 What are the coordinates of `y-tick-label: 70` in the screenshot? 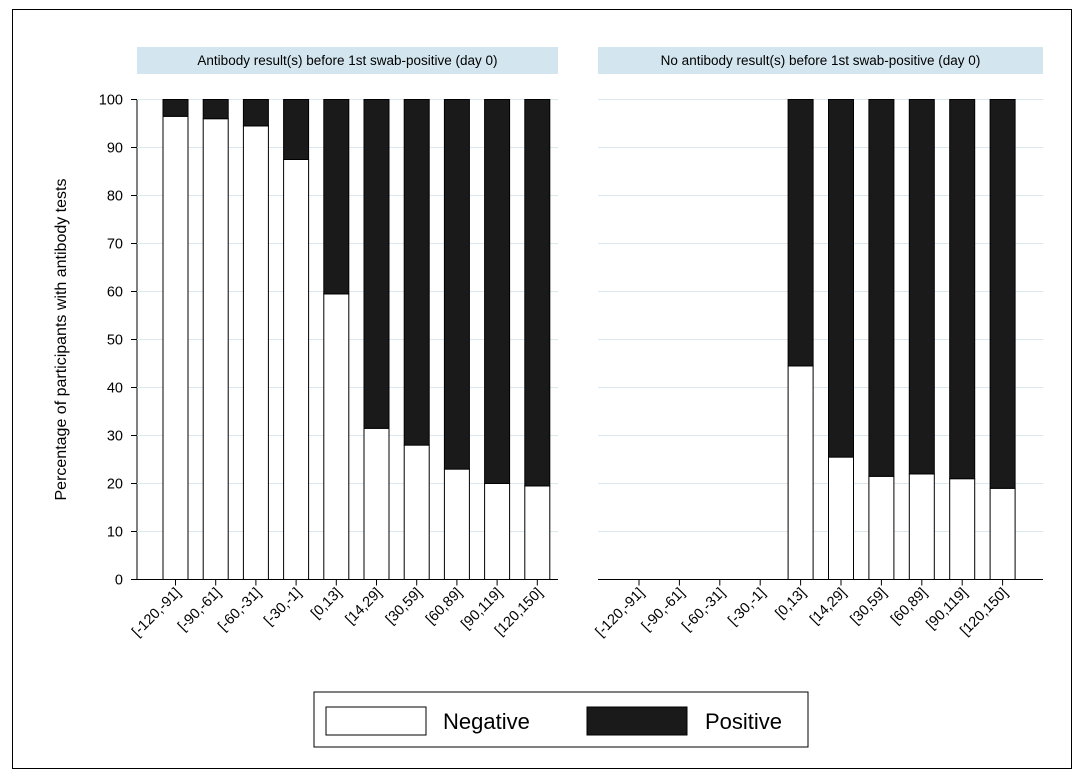 It's located at (115, 245).